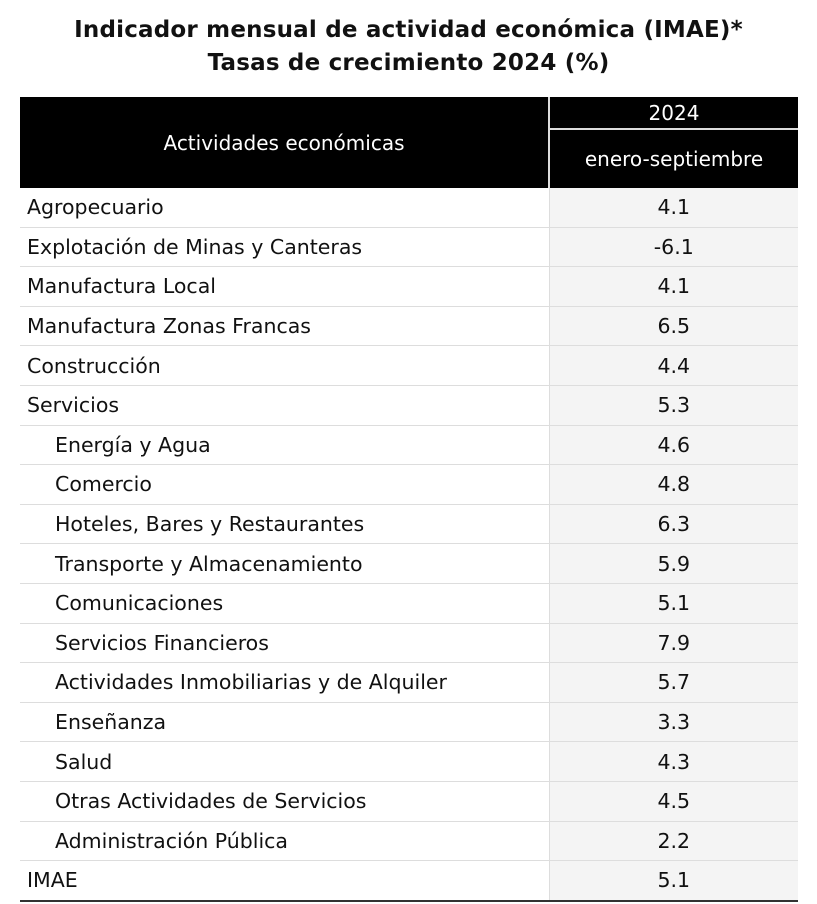 This screenshot has height=904, width=817. What do you see at coordinates (673, 761) in the screenshot?
I see `growth-value: 4.3` at bounding box center [673, 761].